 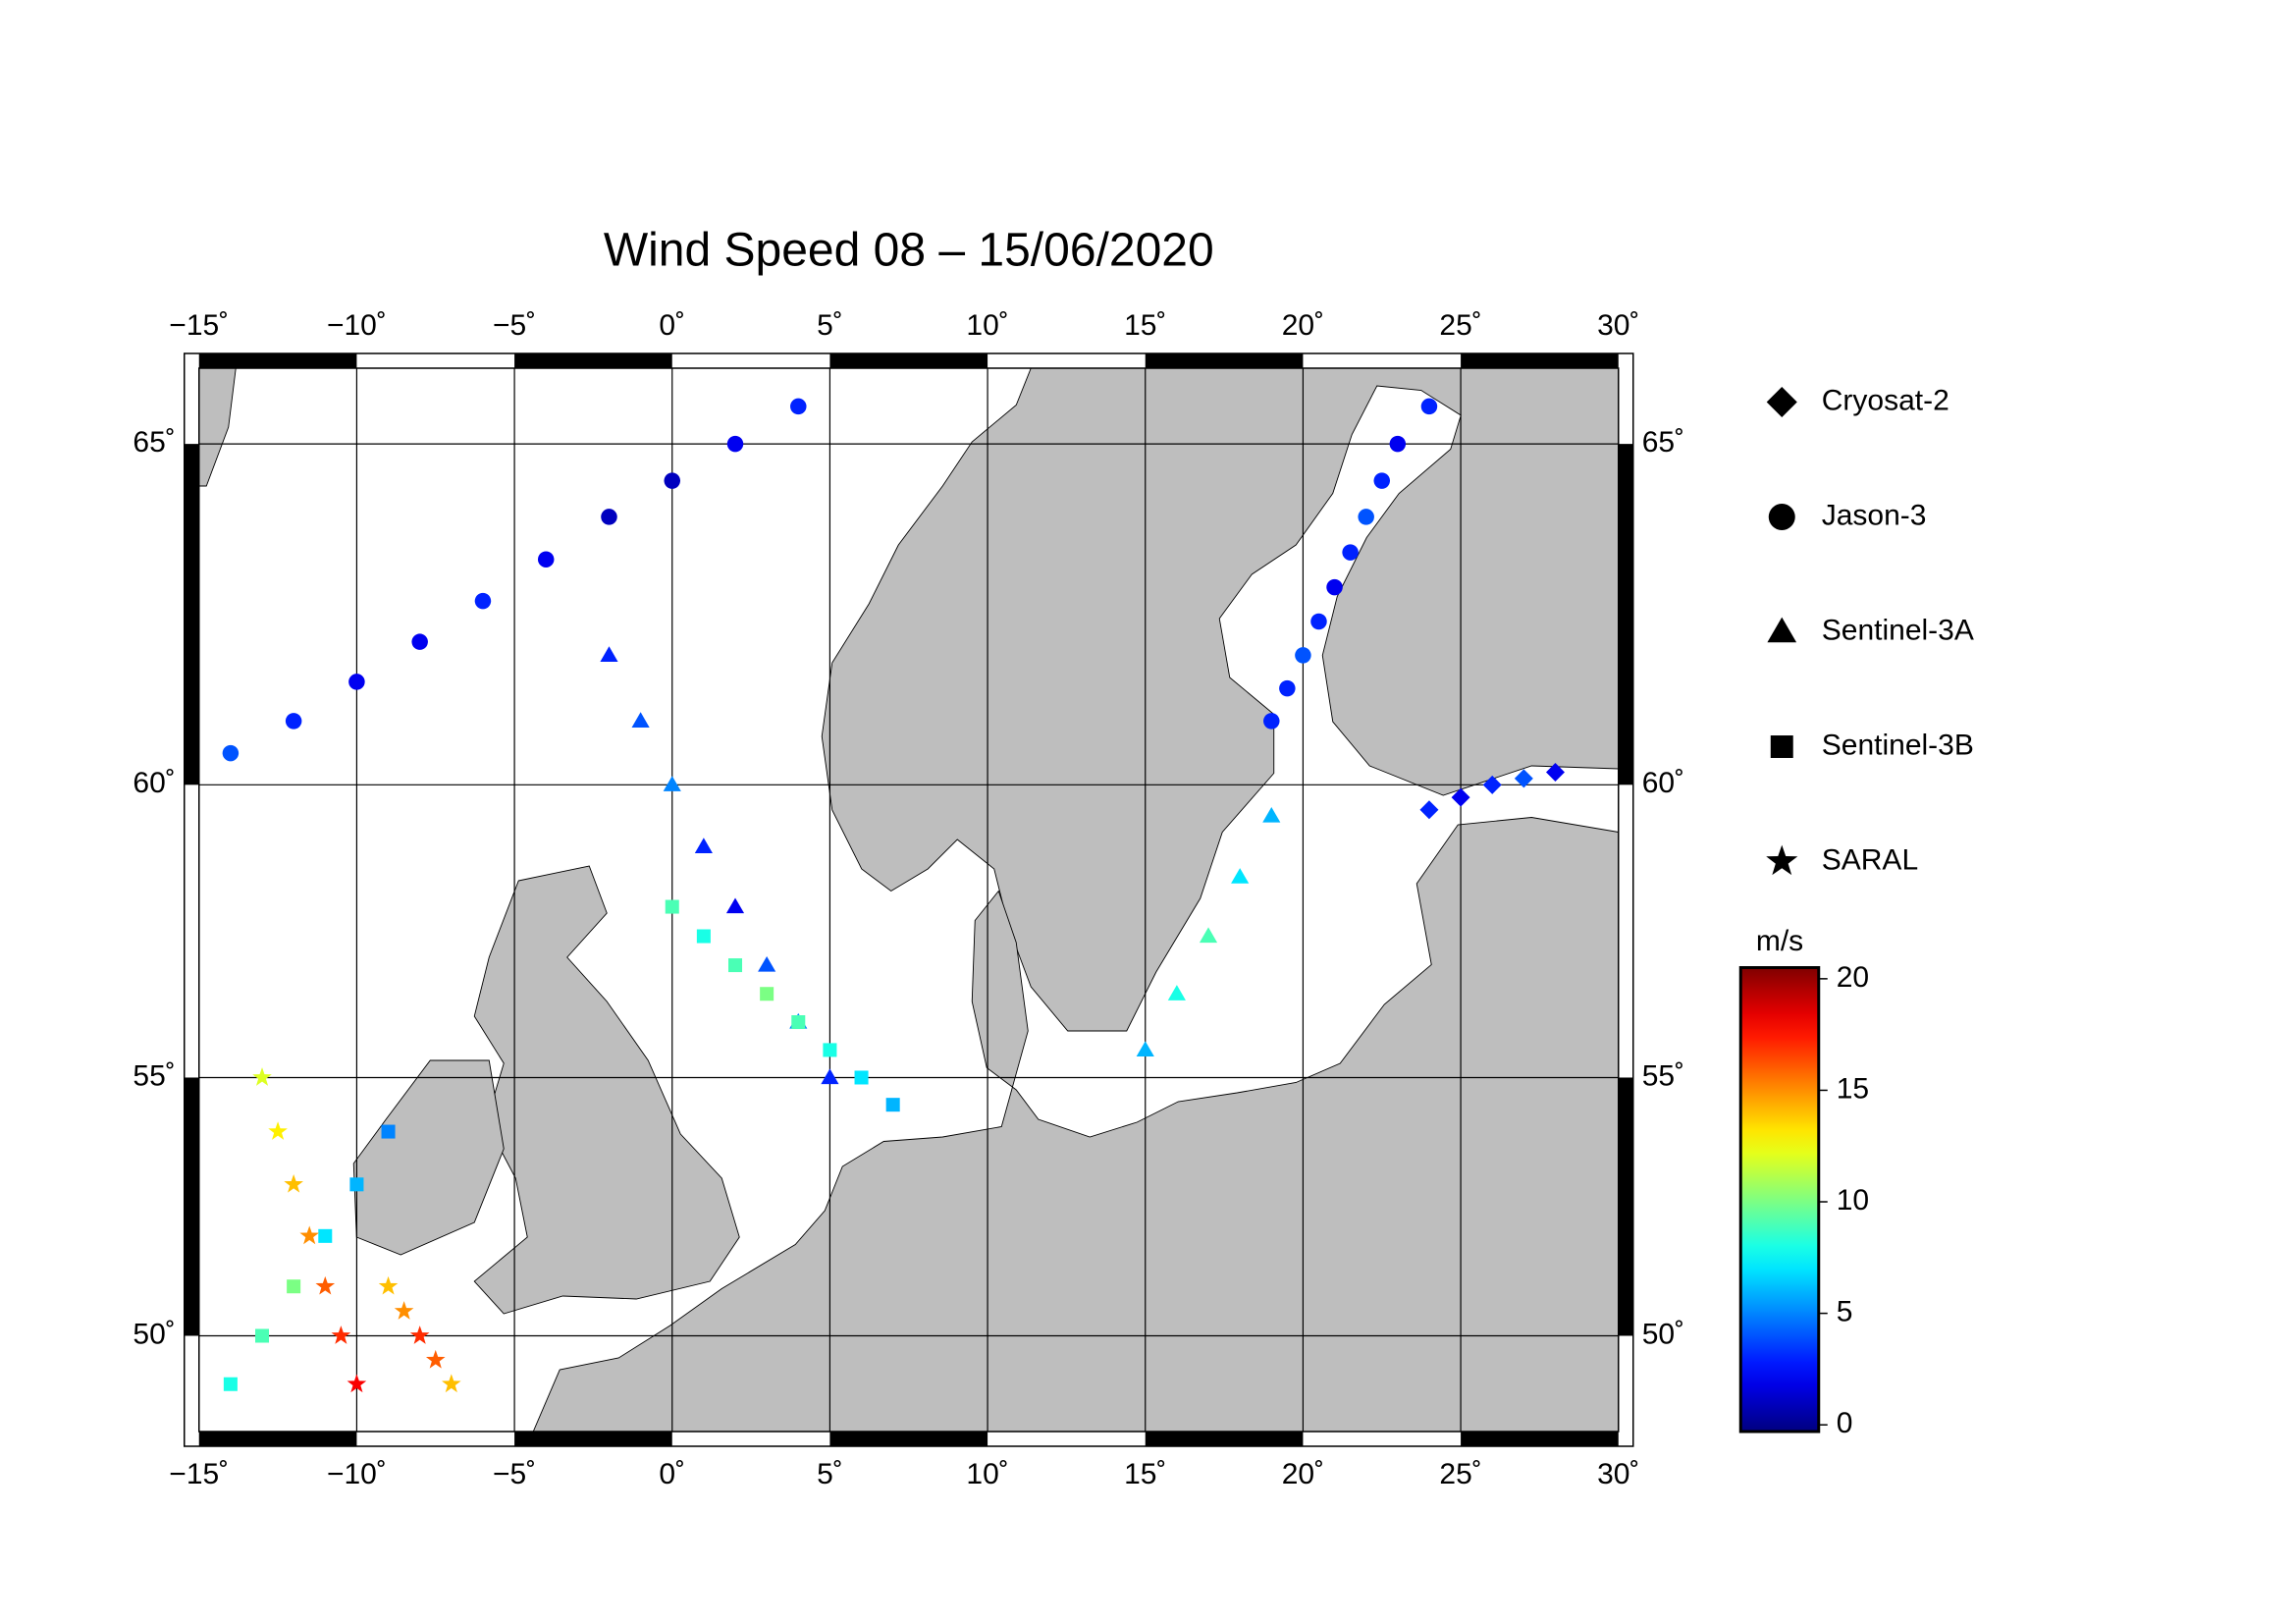 What do you see at coordinates (1779, 1200) in the screenshot?
I see `colorbar` at bounding box center [1779, 1200].